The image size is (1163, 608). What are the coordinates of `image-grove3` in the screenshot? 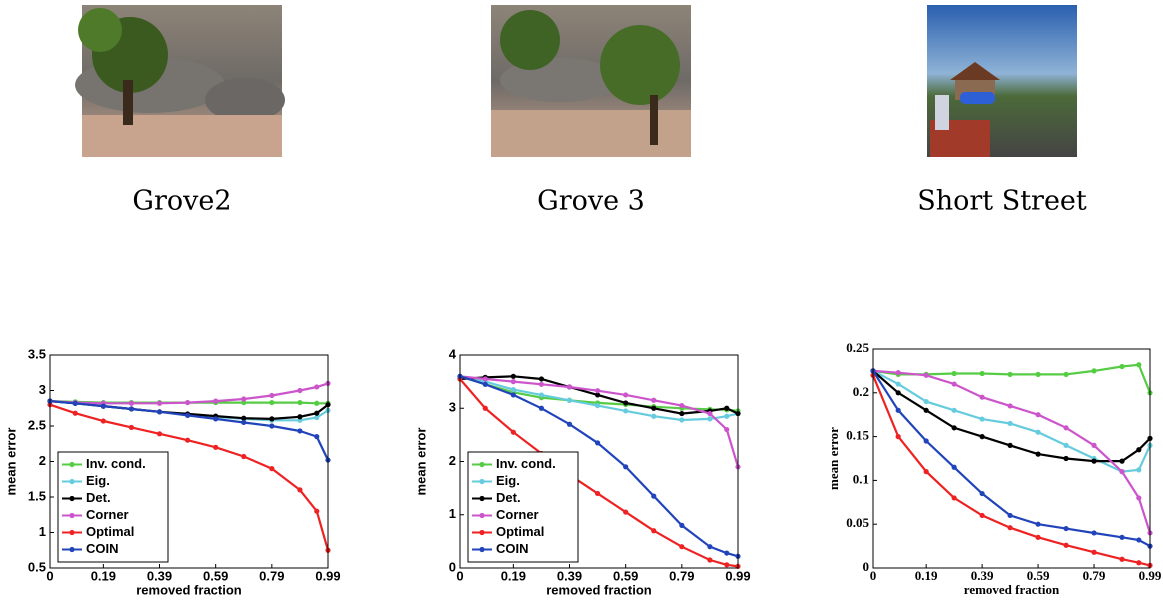 It's located at (591, 81).